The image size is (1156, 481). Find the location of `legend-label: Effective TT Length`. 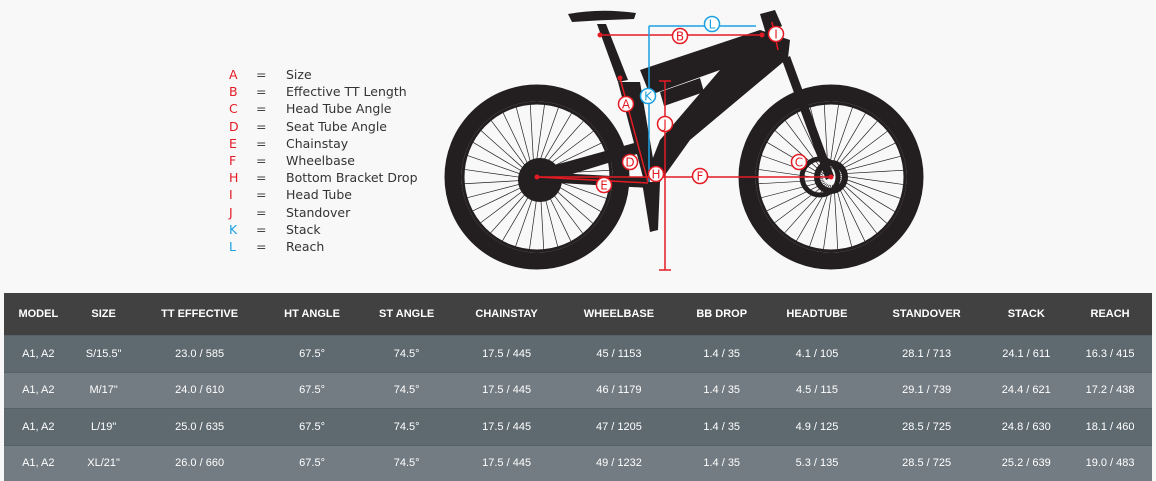

legend-label: Effective TT Length is located at coordinates (346, 92).